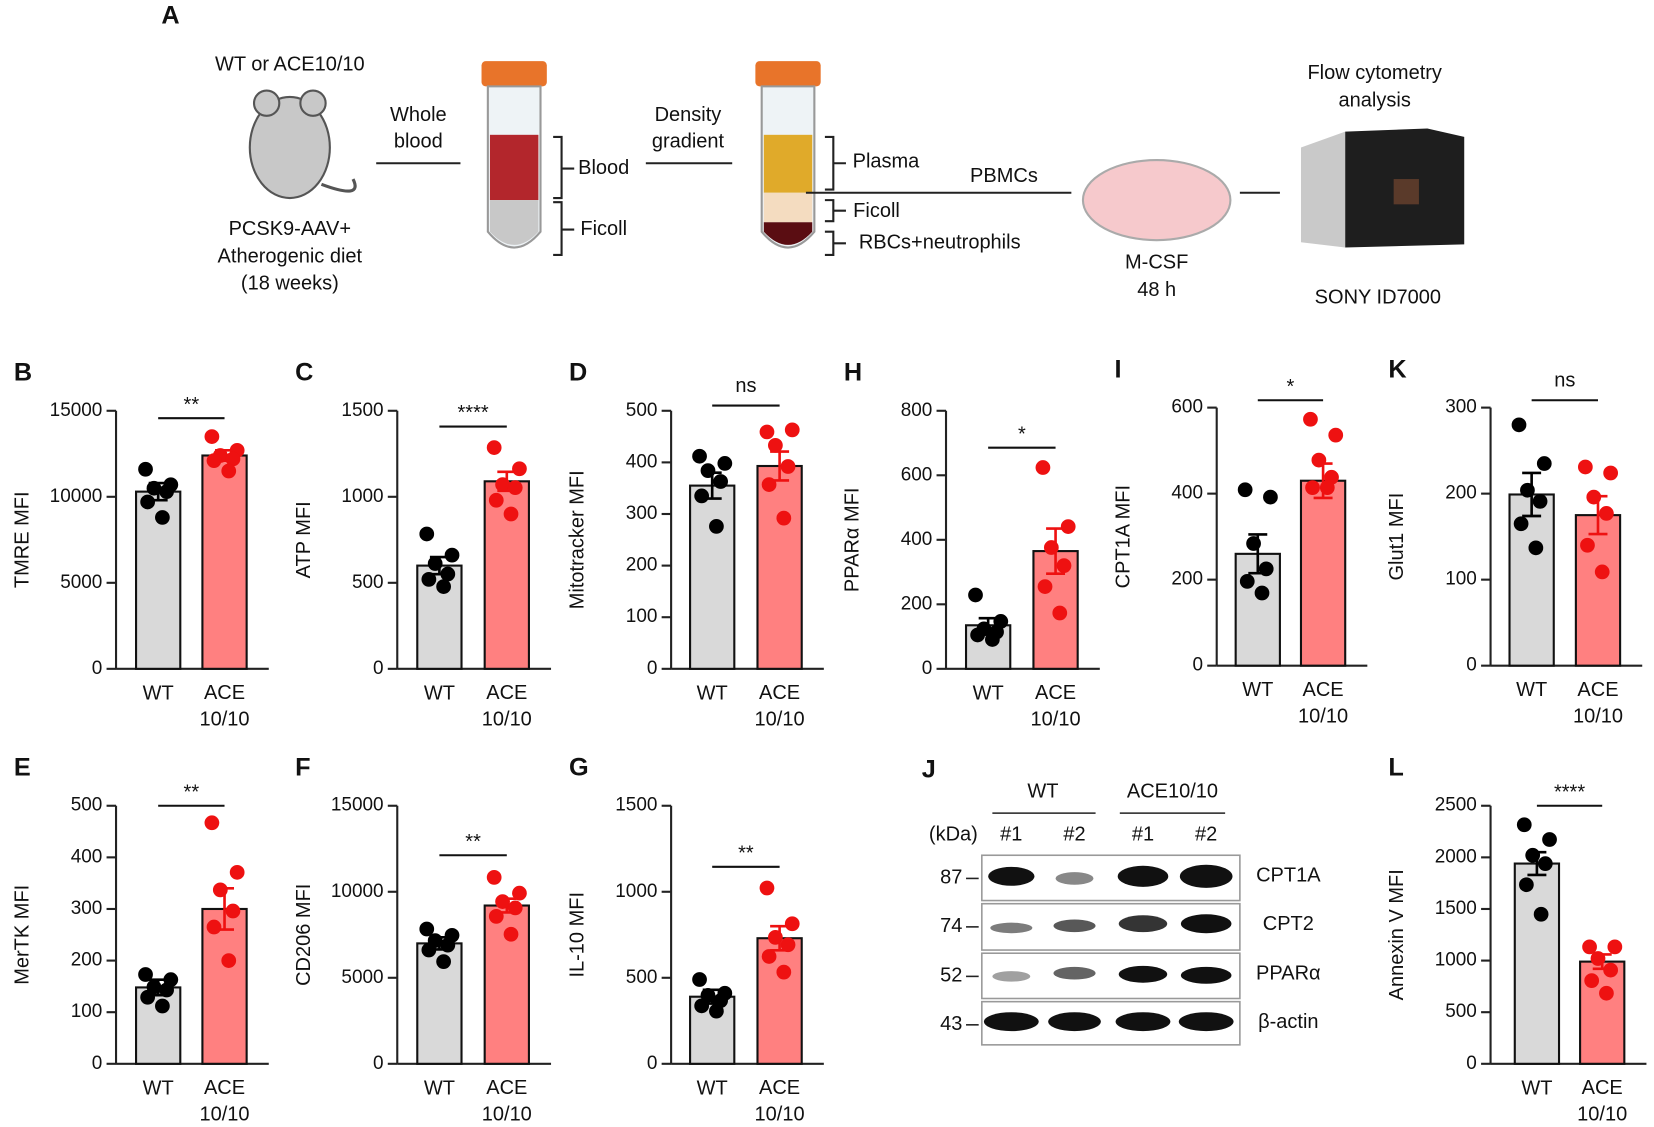  I want to click on y-tick-label: 10000, so click(357, 891).